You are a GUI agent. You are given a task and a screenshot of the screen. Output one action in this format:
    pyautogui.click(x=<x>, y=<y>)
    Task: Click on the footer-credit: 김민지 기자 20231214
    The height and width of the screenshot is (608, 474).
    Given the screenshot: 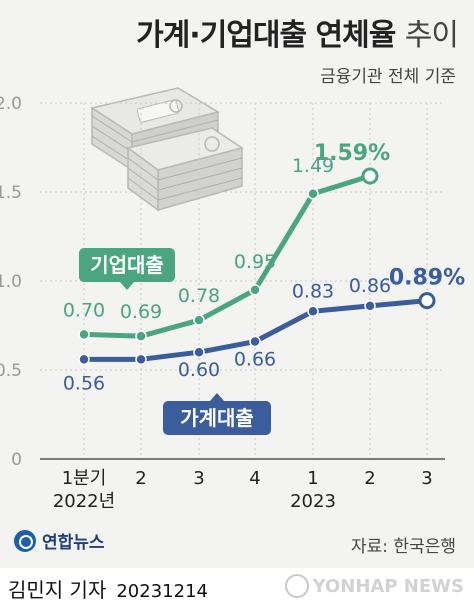 What is the action you would take?
    pyautogui.click(x=108, y=588)
    